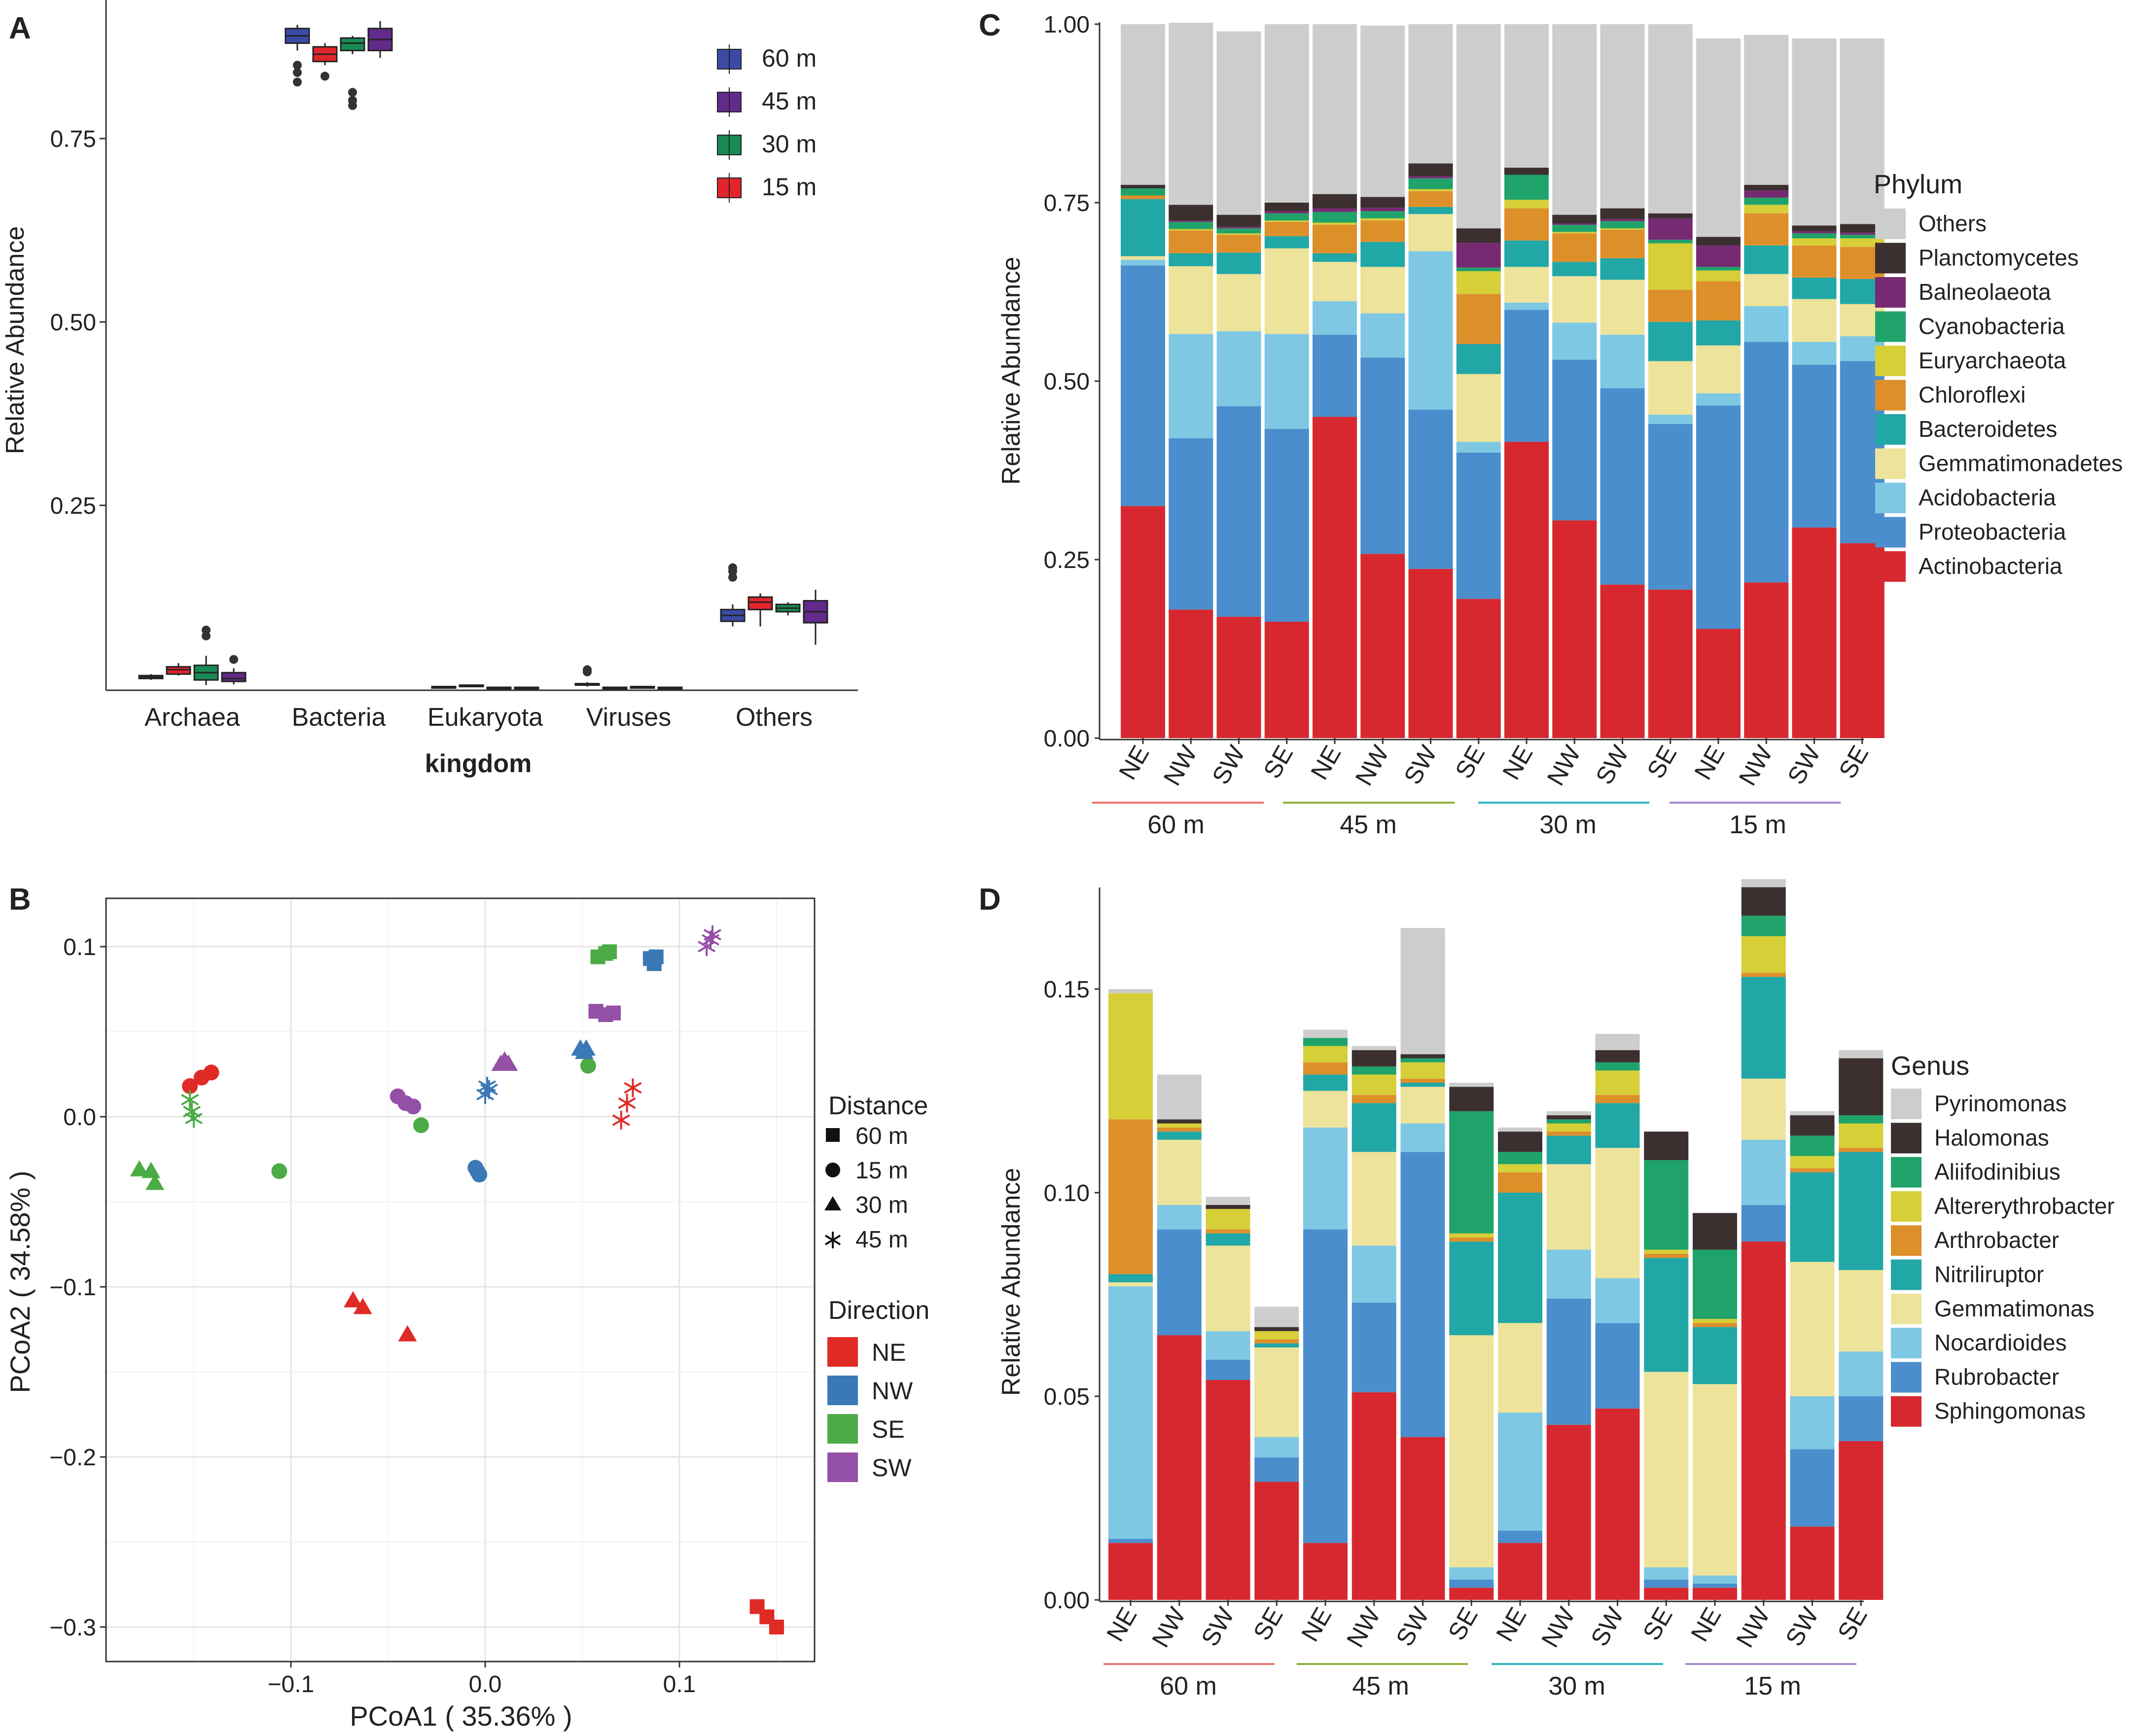 This screenshot has width=2134, height=1736. I want to click on bar-seg-pyrinomonas, so click(1617, 1042).